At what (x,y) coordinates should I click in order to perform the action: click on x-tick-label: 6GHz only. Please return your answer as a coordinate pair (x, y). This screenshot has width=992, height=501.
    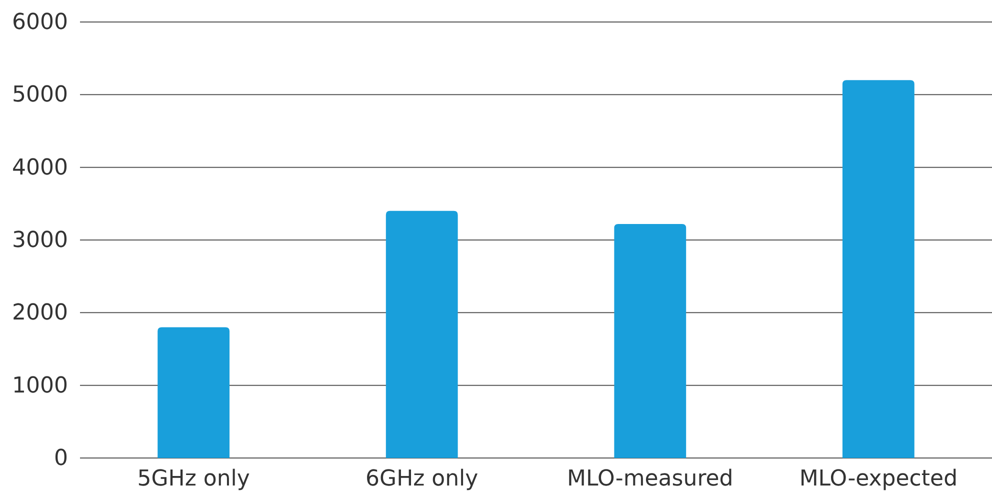
    Looking at the image, I should click on (422, 479).